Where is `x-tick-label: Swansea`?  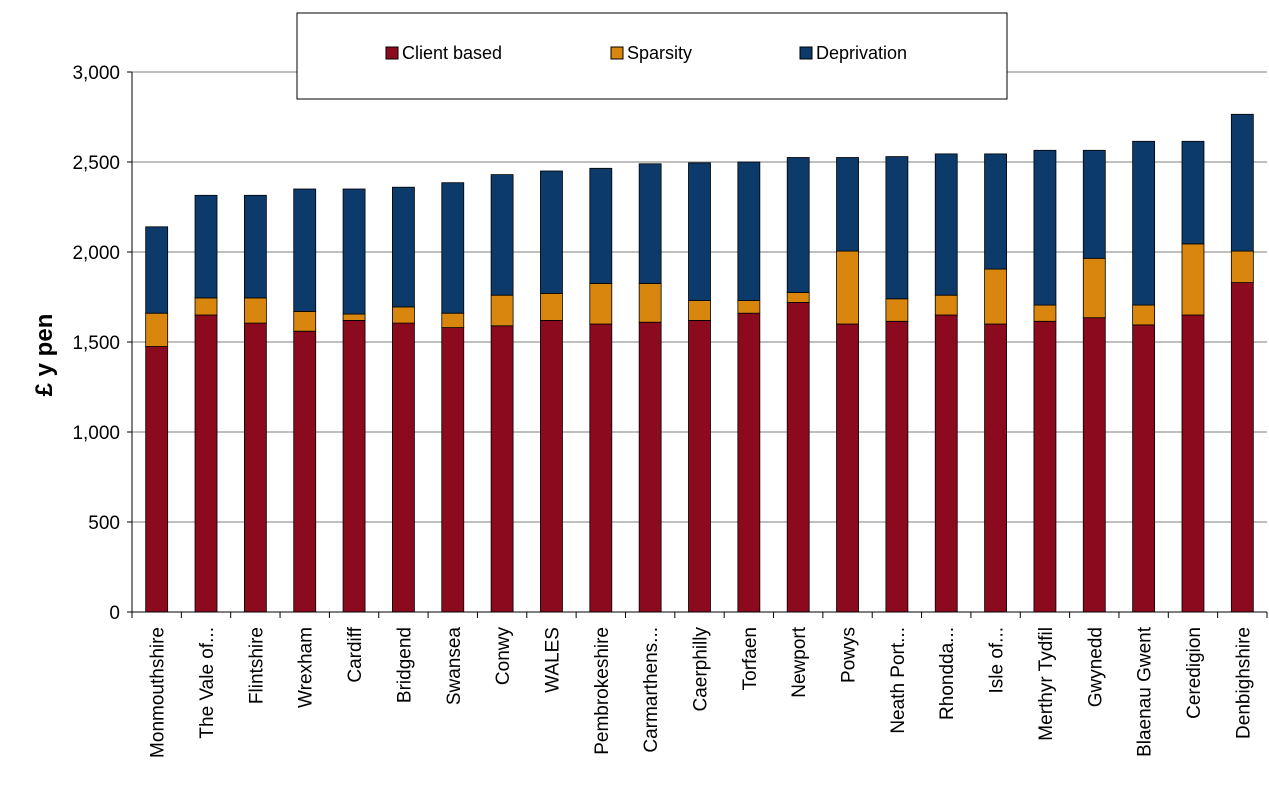
x-tick-label: Swansea is located at coordinates (454, 666).